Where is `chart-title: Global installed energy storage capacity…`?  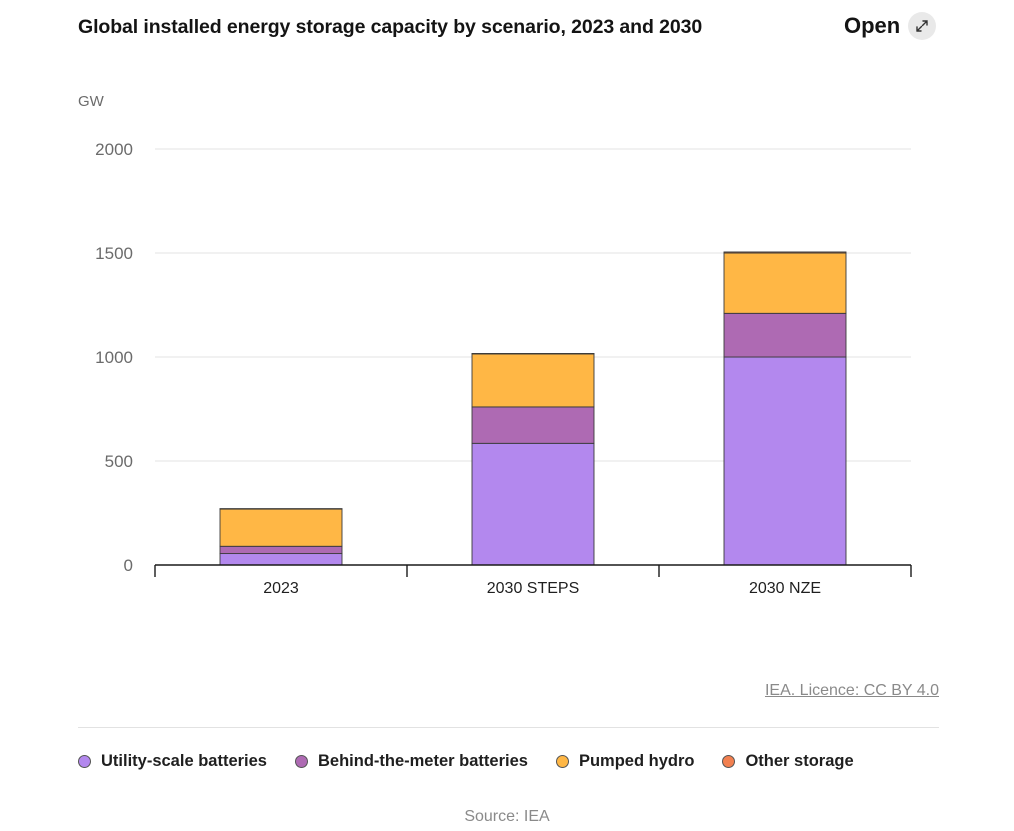
chart-title: Global installed energy storage capacity… is located at coordinates (390, 27).